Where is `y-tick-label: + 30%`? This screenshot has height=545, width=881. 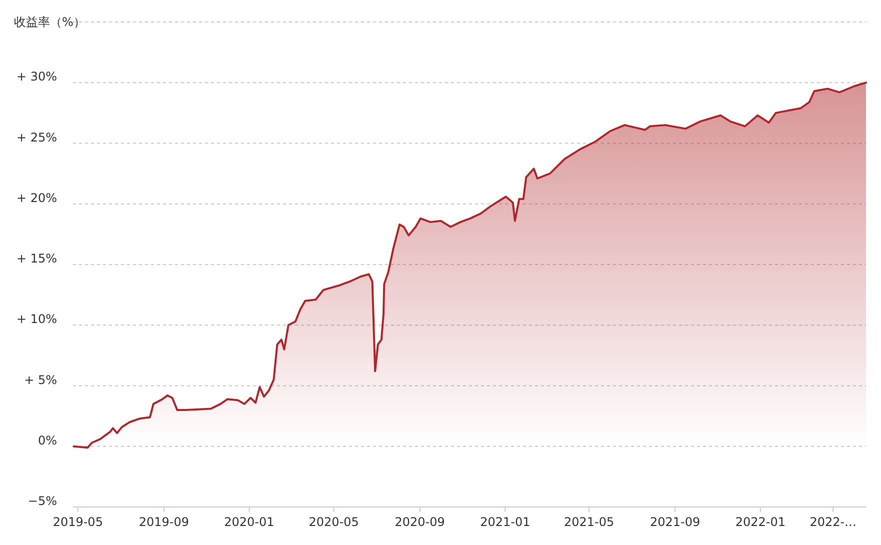 y-tick-label: + 30% is located at coordinates (36, 77).